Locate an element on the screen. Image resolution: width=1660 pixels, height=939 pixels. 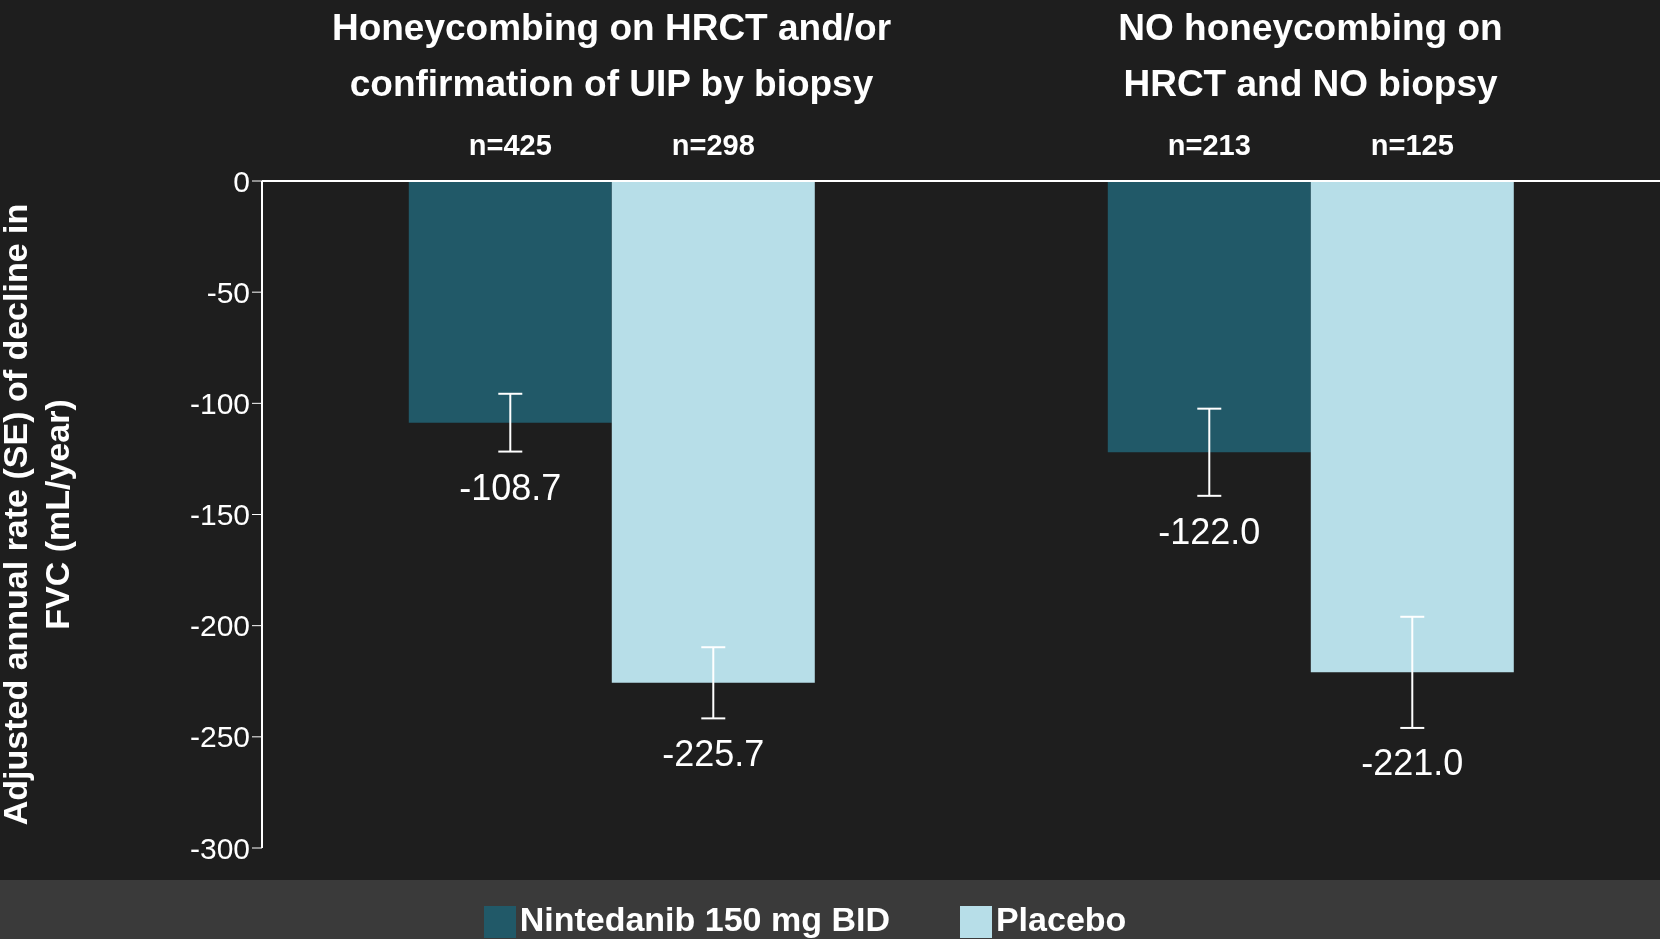
data-label: -221.0 is located at coordinates (1412, 763).